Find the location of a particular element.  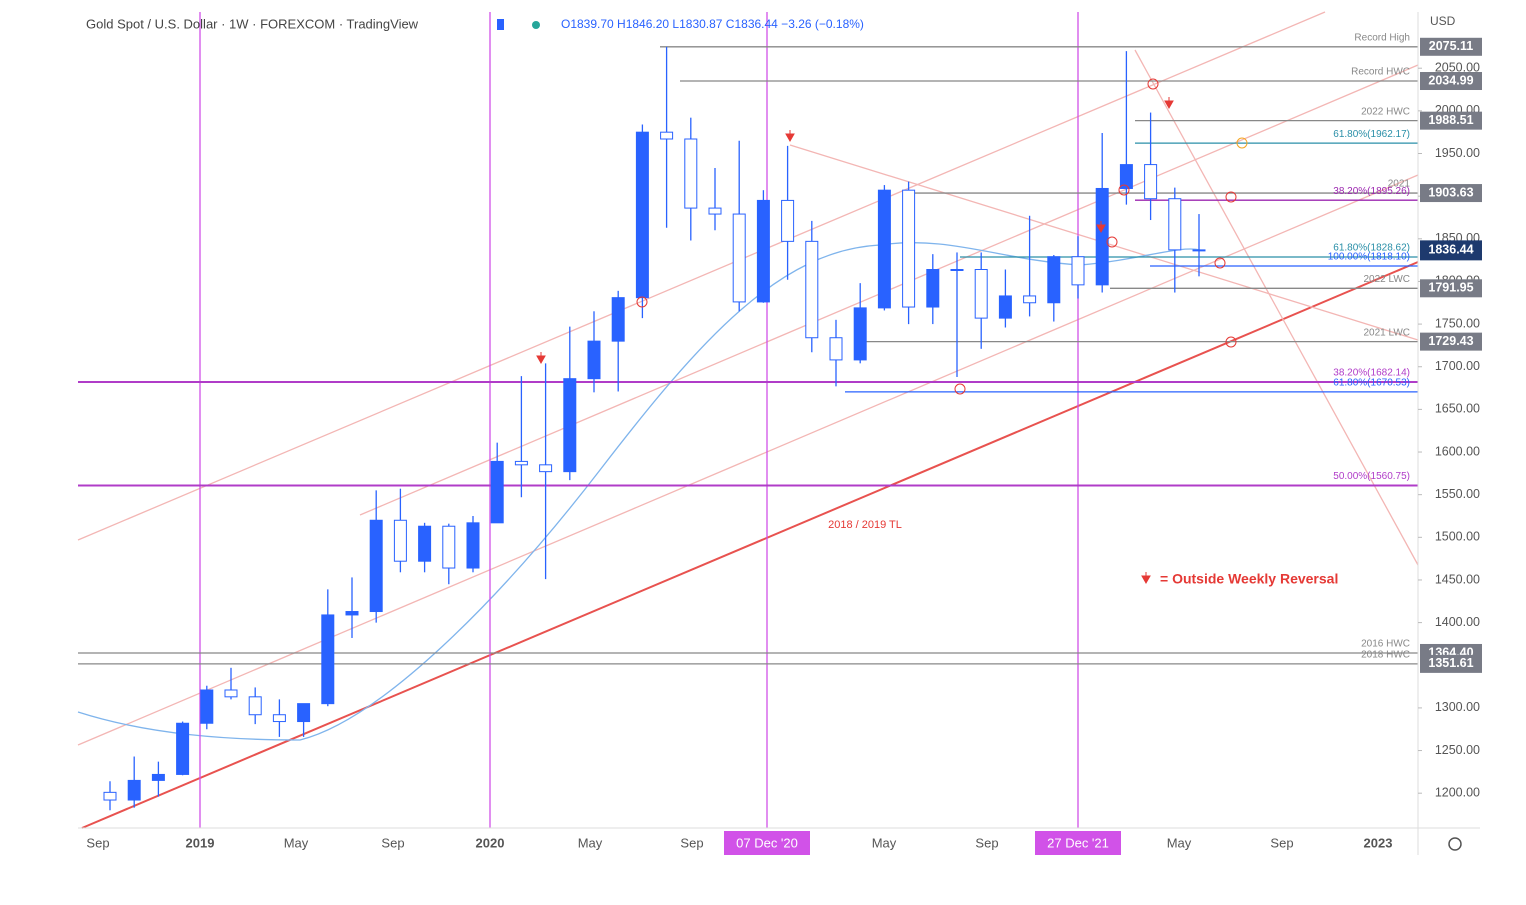

y-tick-label: 1950.00 is located at coordinates (1457, 153).